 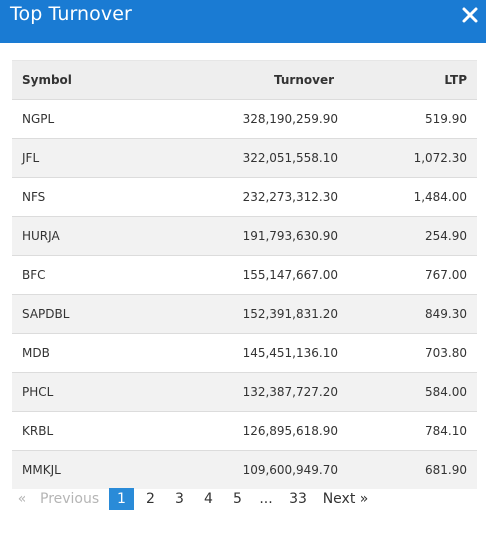 What do you see at coordinates (290, 275) in the screenshot?
I see `cell-turnover: 155,147,667.00` at bounding box center [290, 275].